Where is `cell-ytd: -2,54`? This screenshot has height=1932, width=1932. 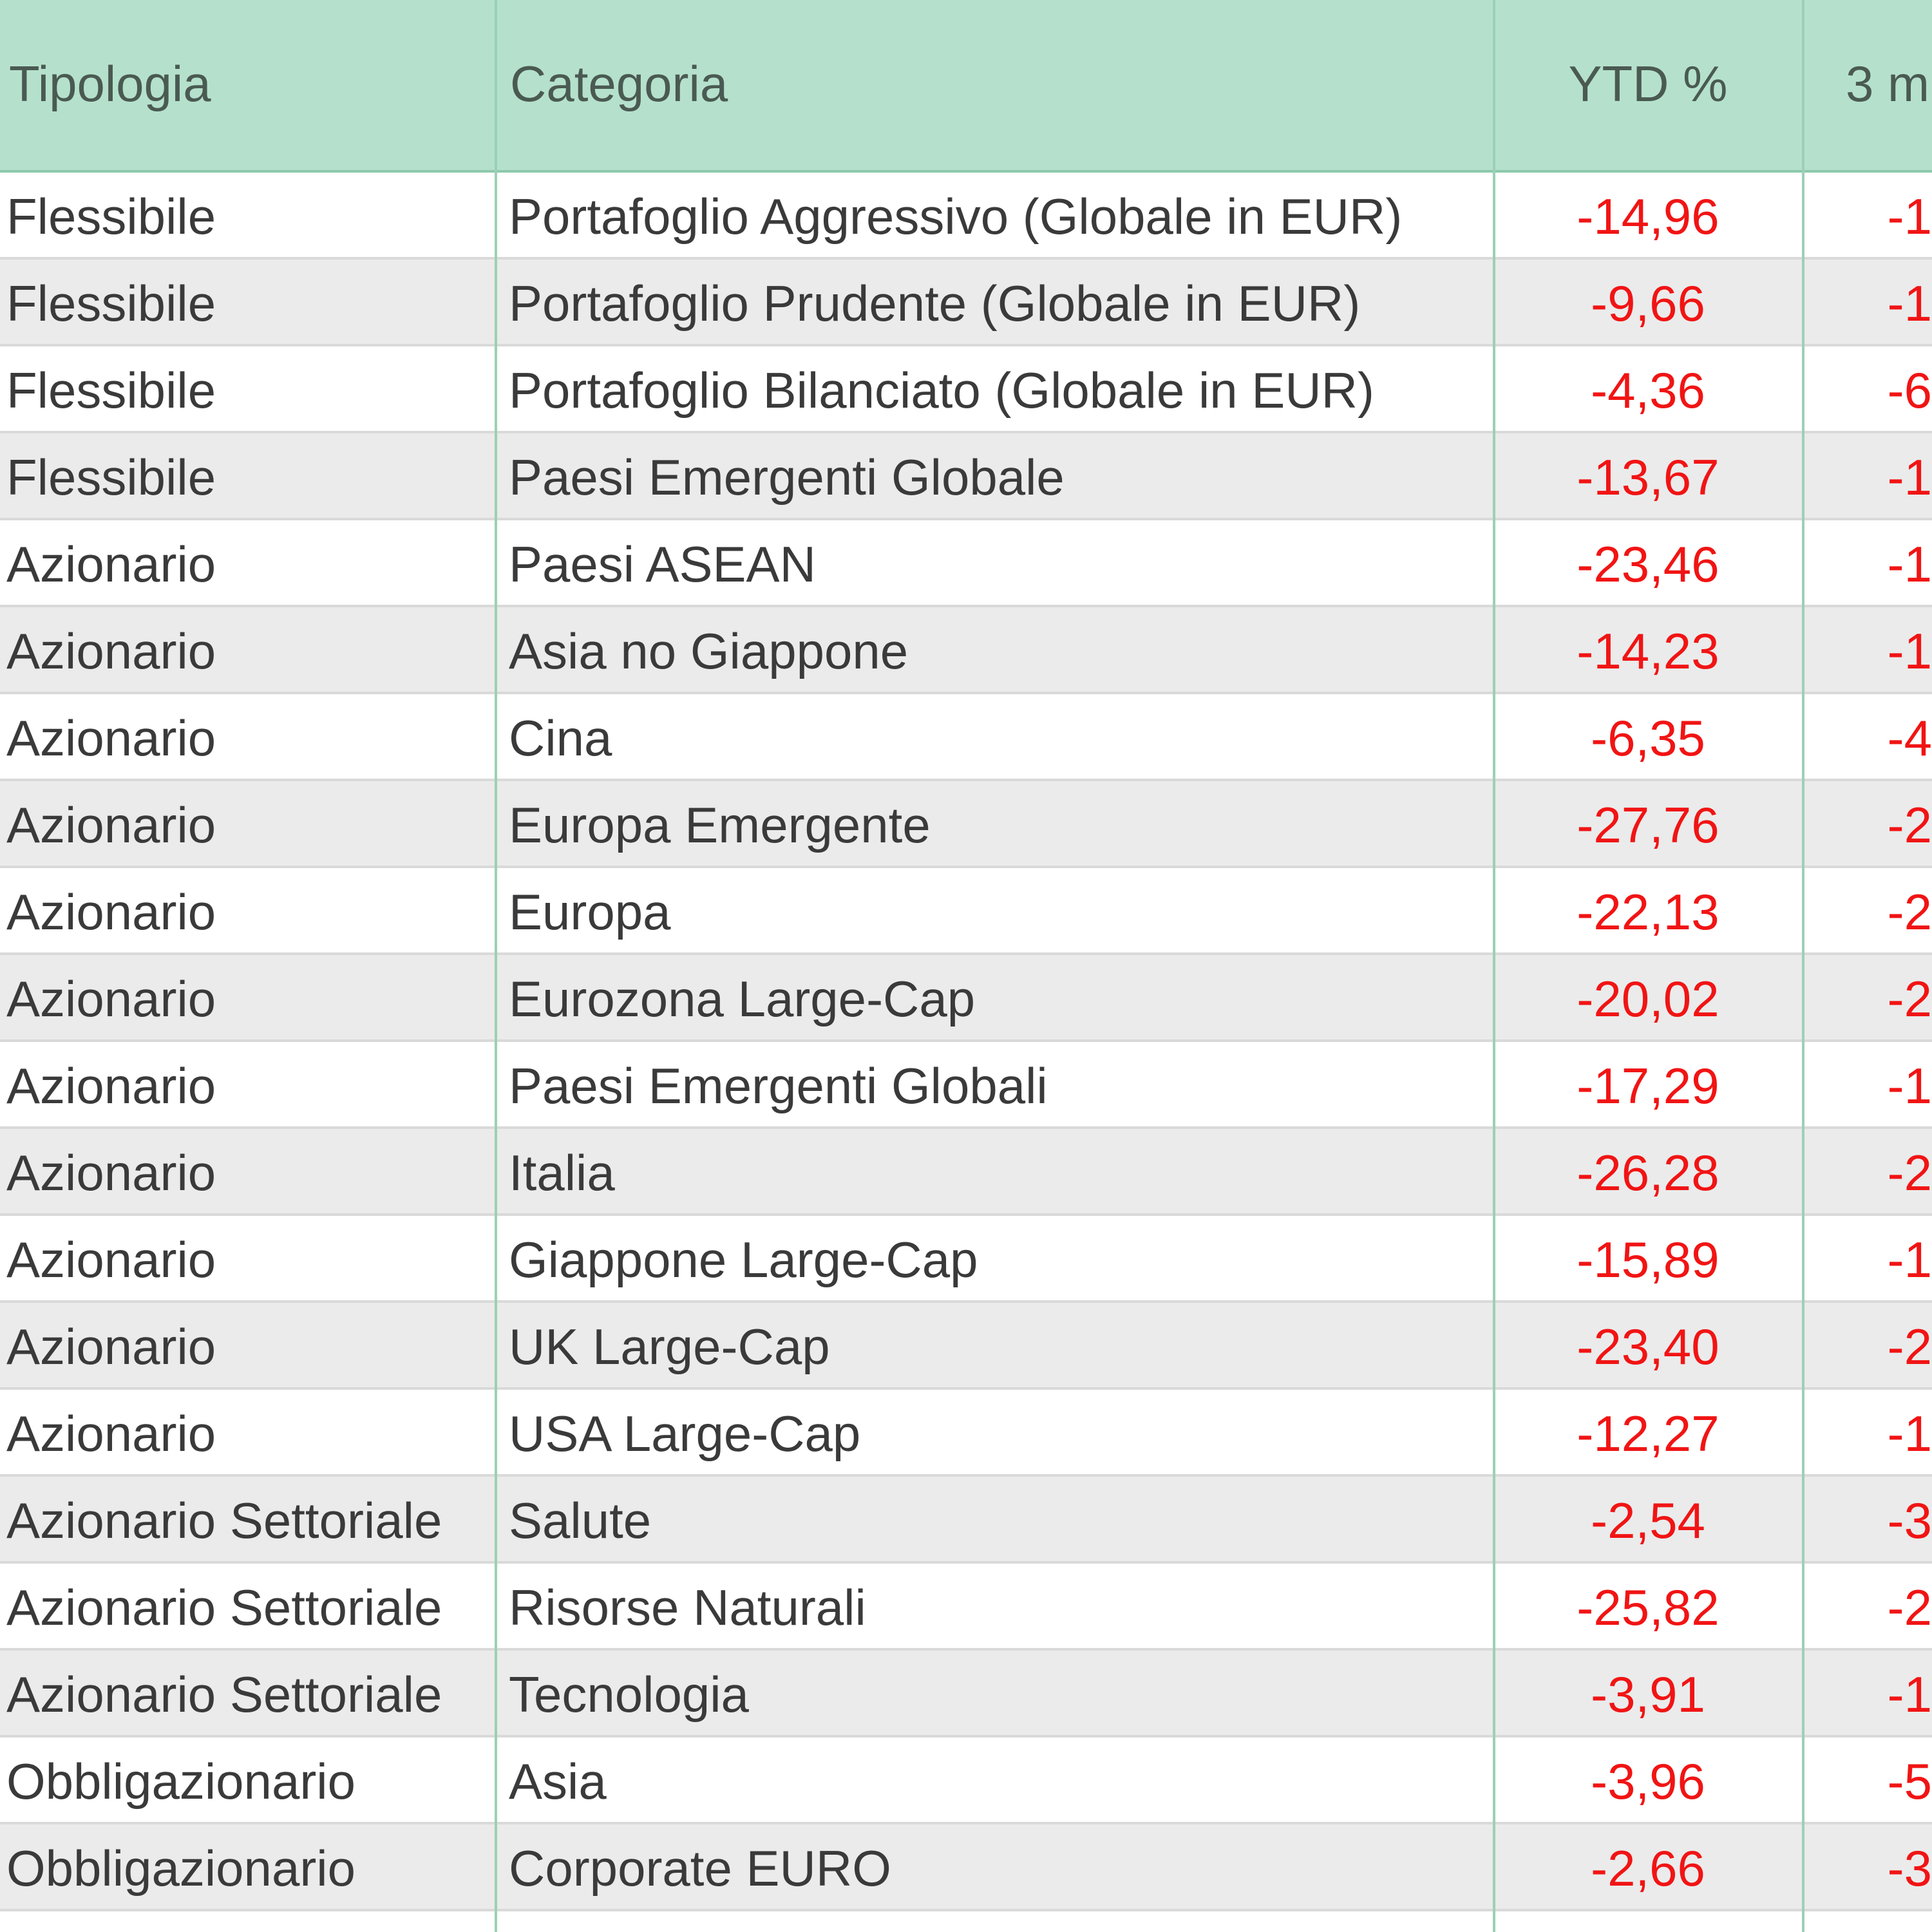 cell-ytd: -2,54 is located at coordinates (1648, 1521).